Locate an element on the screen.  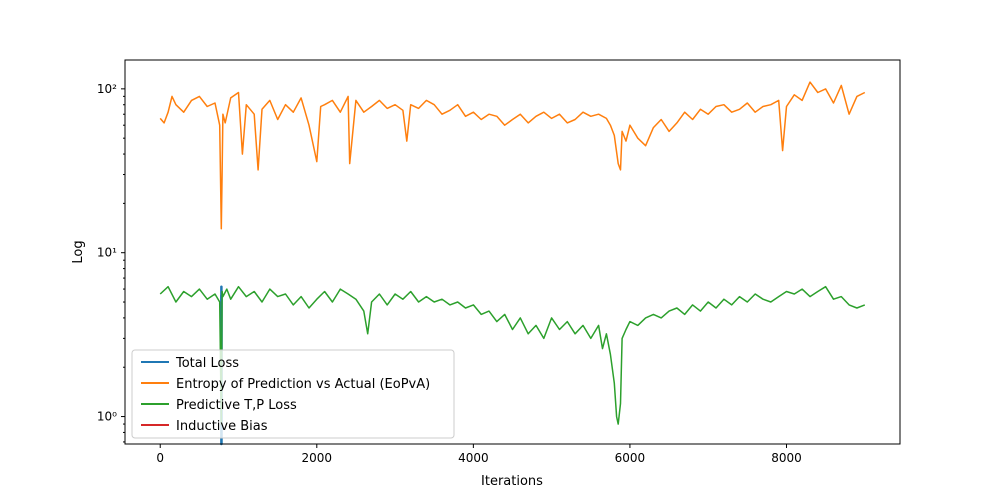
x-tick-label: 4000 is located at coordinates (473, 458).